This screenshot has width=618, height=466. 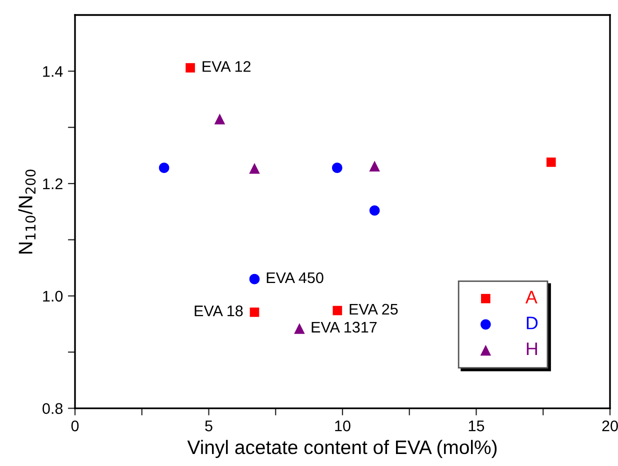 What do you see at coordinates (218, 311) in the screenshot?
I see `annotation: EVA 18` at bounding box center [218, 311].